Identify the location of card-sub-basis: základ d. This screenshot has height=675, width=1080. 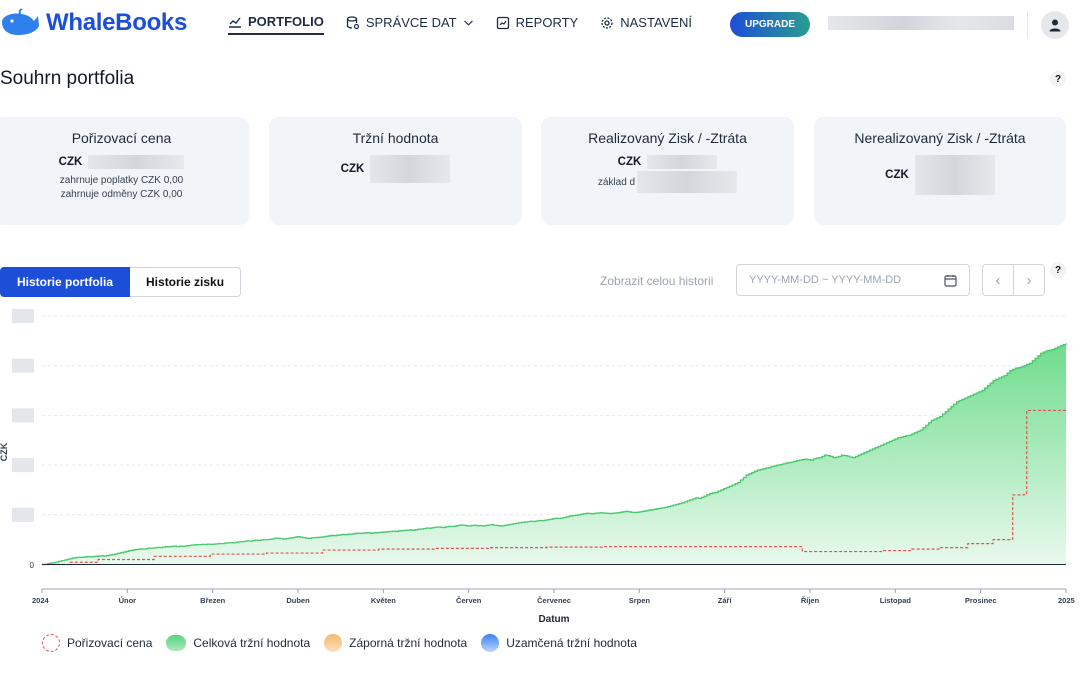
(667, 182).